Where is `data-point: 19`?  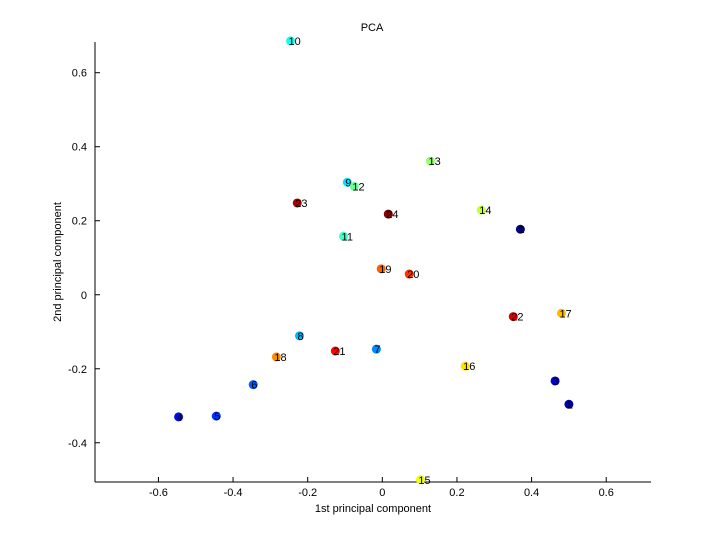 data-point: 19 is located at coordinates (383, 270).